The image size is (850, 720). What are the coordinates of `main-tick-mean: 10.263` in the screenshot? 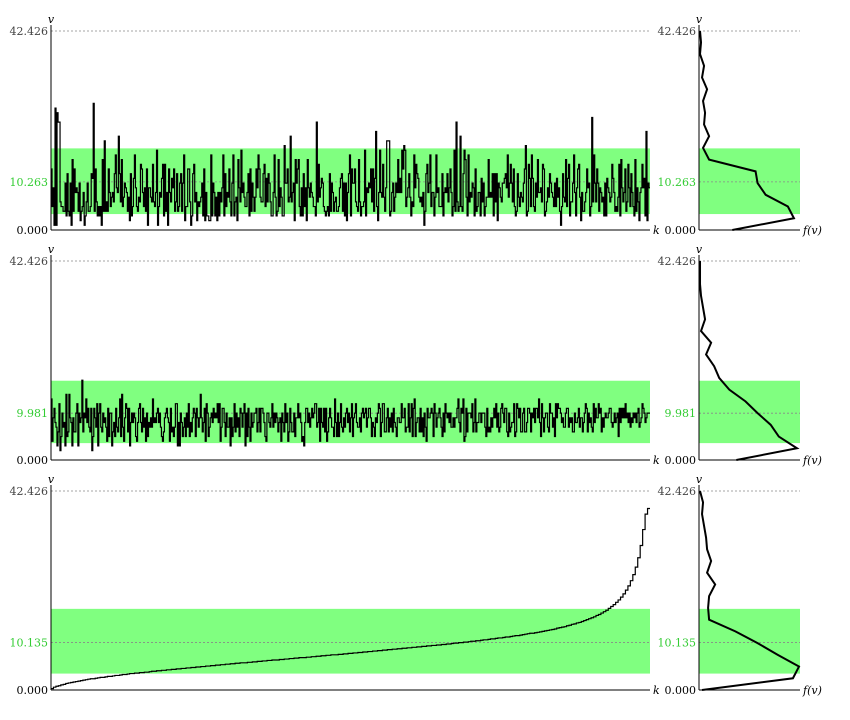 It's located at (29, 182).